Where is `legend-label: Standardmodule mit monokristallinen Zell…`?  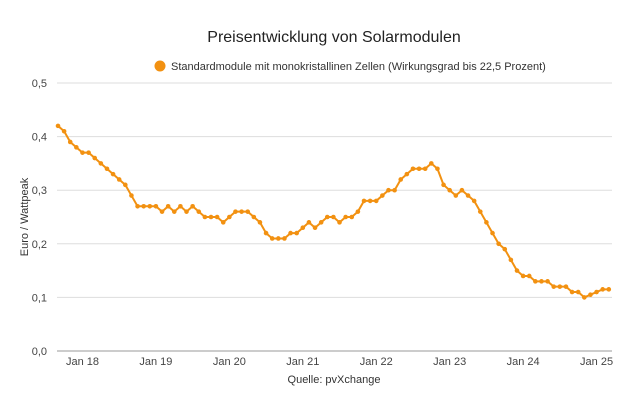
legend-label: Standardmodule mit monokristallinen Zell… is located at coordinates (358, 67).